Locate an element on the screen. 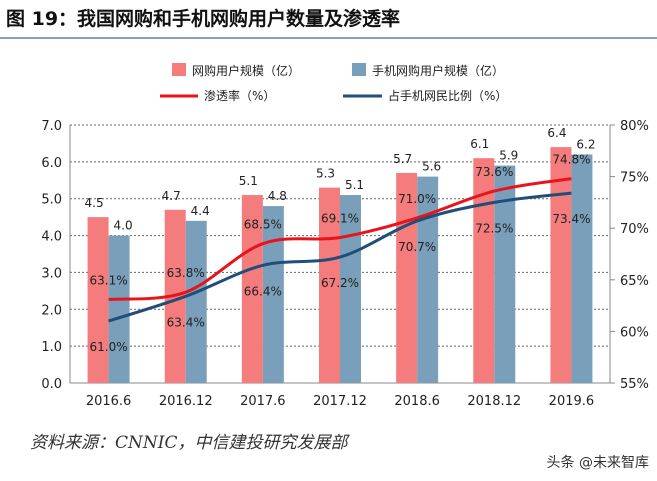  legend-label: 渗透率（%） is located at coordinates (239, 95).